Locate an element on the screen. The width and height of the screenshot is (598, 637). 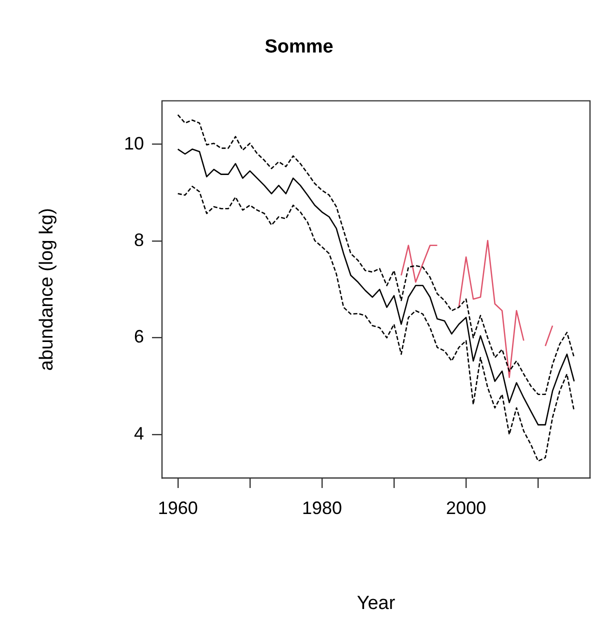
y-axis-title: abundance (log kg) is located at coordinates (47, 289).